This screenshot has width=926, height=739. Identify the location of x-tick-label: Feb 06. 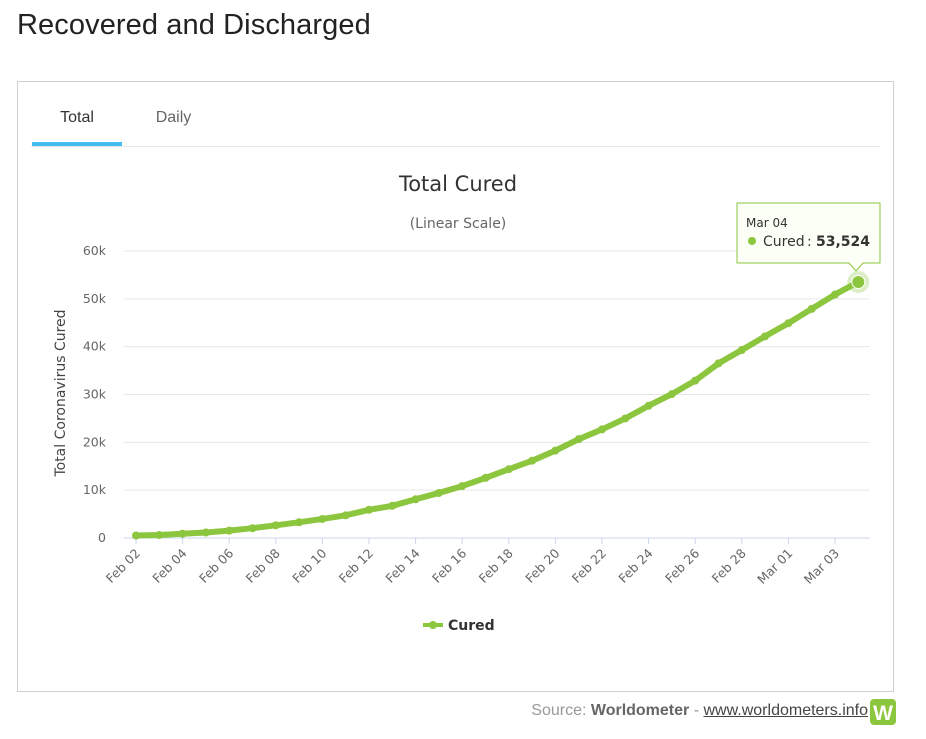
(216, 565).